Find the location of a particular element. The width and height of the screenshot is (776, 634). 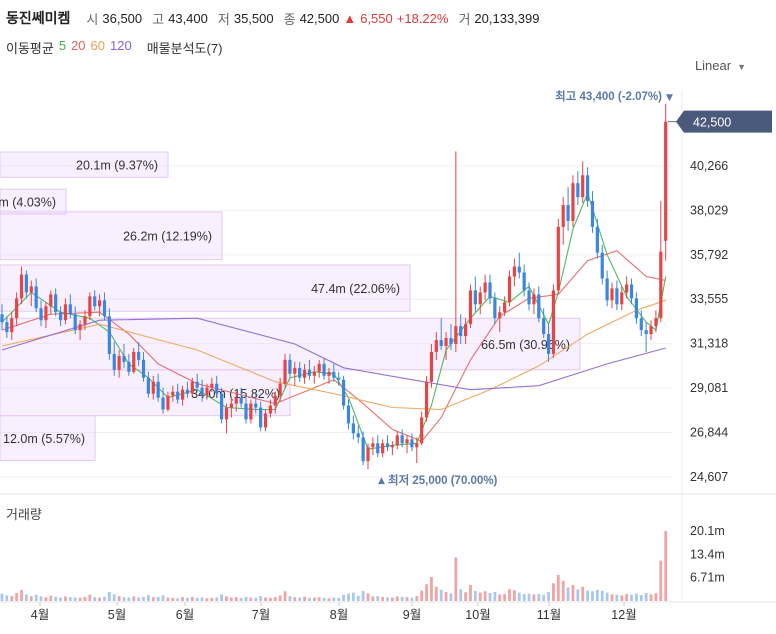

volume-profile-label: 매물분석도(7) is located at coordinates (184, 48).